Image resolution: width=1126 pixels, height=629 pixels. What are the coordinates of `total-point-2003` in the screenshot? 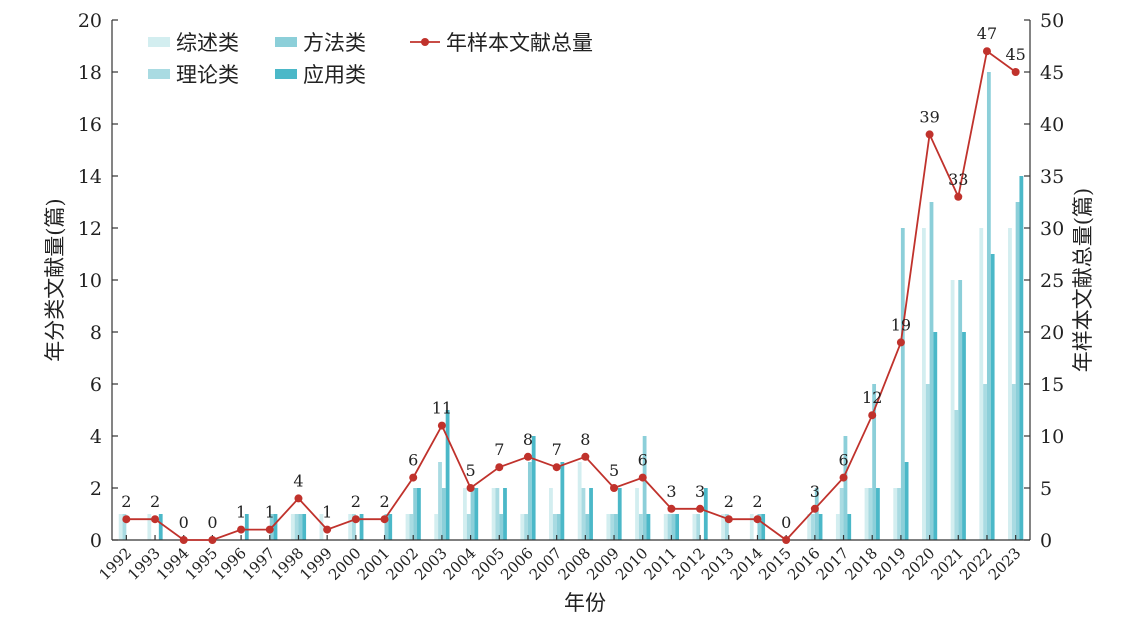 It's located at (441, 425).